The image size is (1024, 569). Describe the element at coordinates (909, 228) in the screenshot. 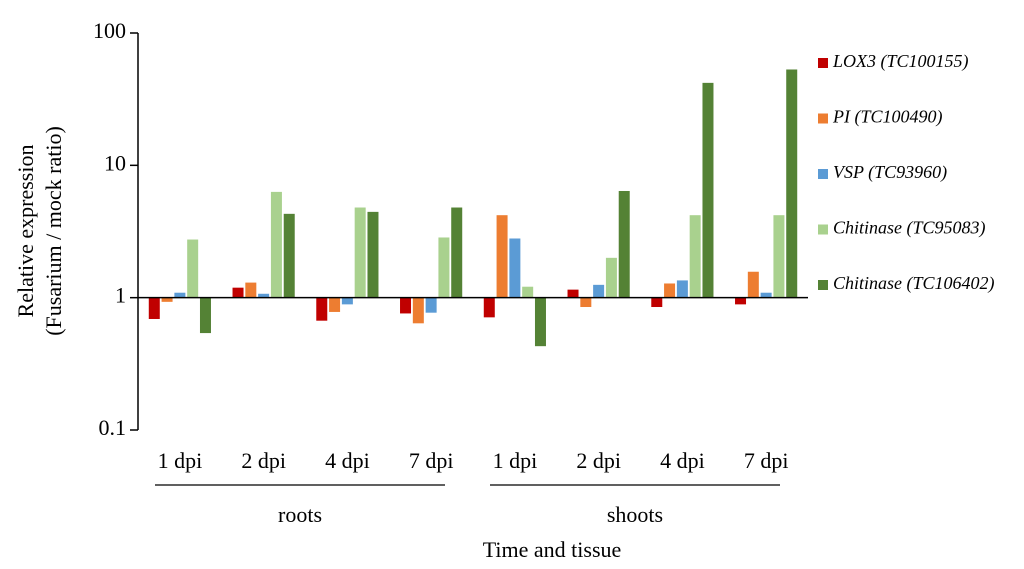

I see `legend-label: Chitinase (TC95083)` at that location.